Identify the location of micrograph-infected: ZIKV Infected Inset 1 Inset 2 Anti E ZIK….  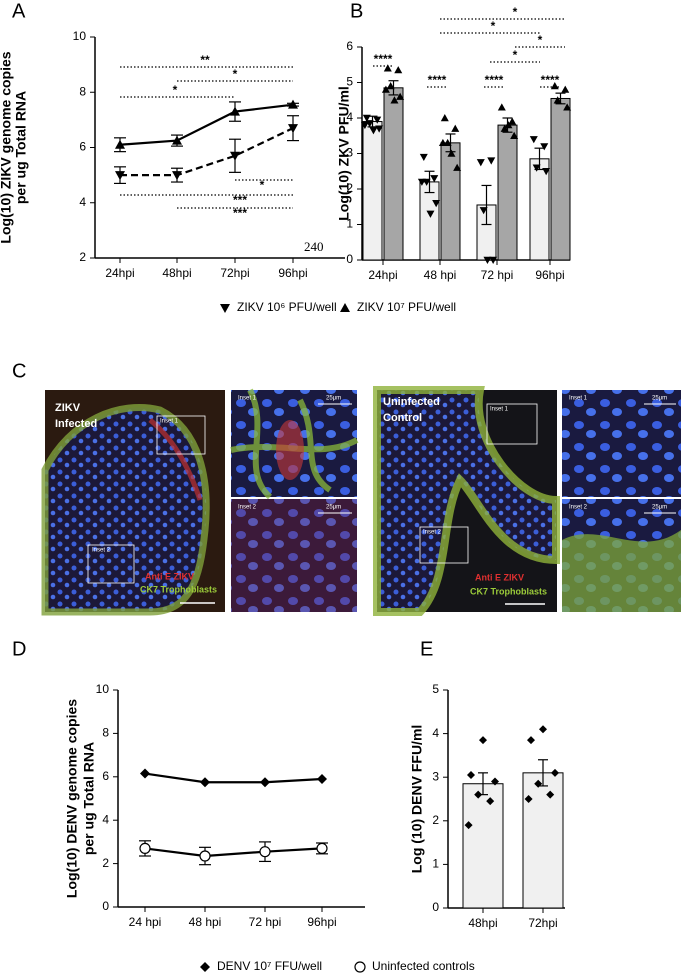
(133, 503).